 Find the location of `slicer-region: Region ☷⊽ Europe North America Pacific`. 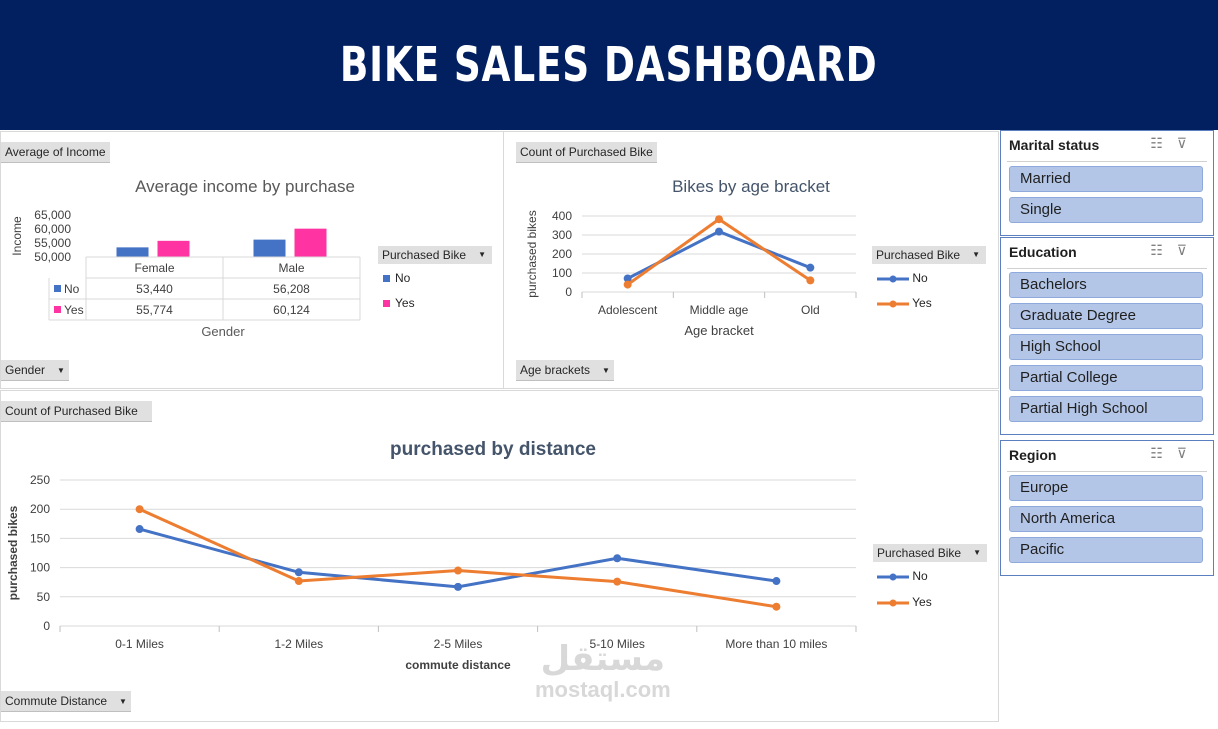

slicer-region: Region ☷⊽ Europe North America Pacific is located at coordinates (1107, 508).